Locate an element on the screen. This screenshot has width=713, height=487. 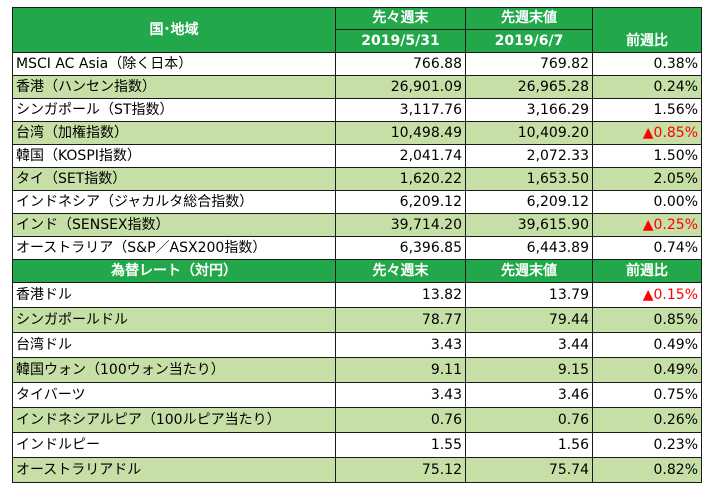
index-row: タイ（SET指数） 1,620.22 1,653.50 2.05% is located at coordinates (357, 179).